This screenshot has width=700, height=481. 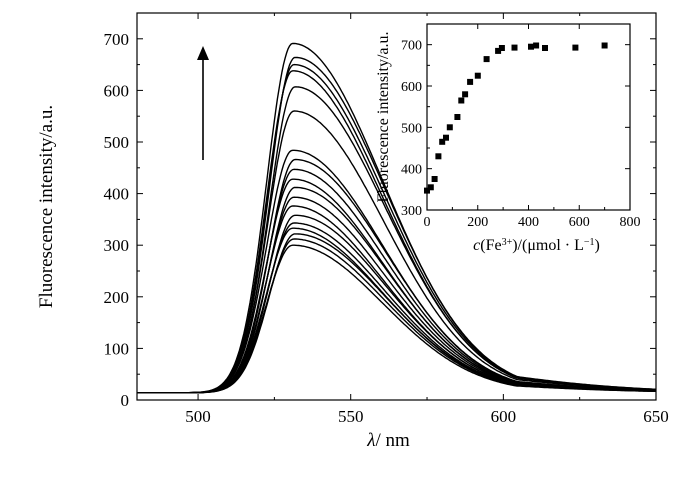 I want to click on inset-x-tick-label: 200, so click(x=477, y=222).